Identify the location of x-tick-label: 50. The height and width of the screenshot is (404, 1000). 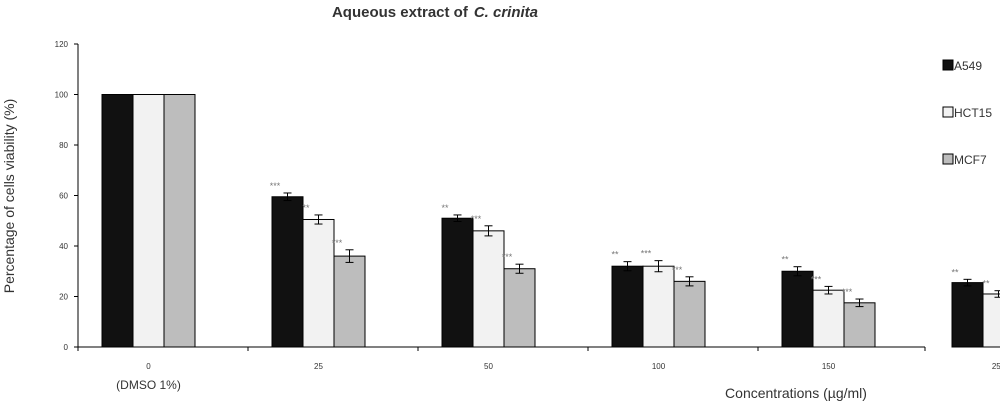
(488, 366).